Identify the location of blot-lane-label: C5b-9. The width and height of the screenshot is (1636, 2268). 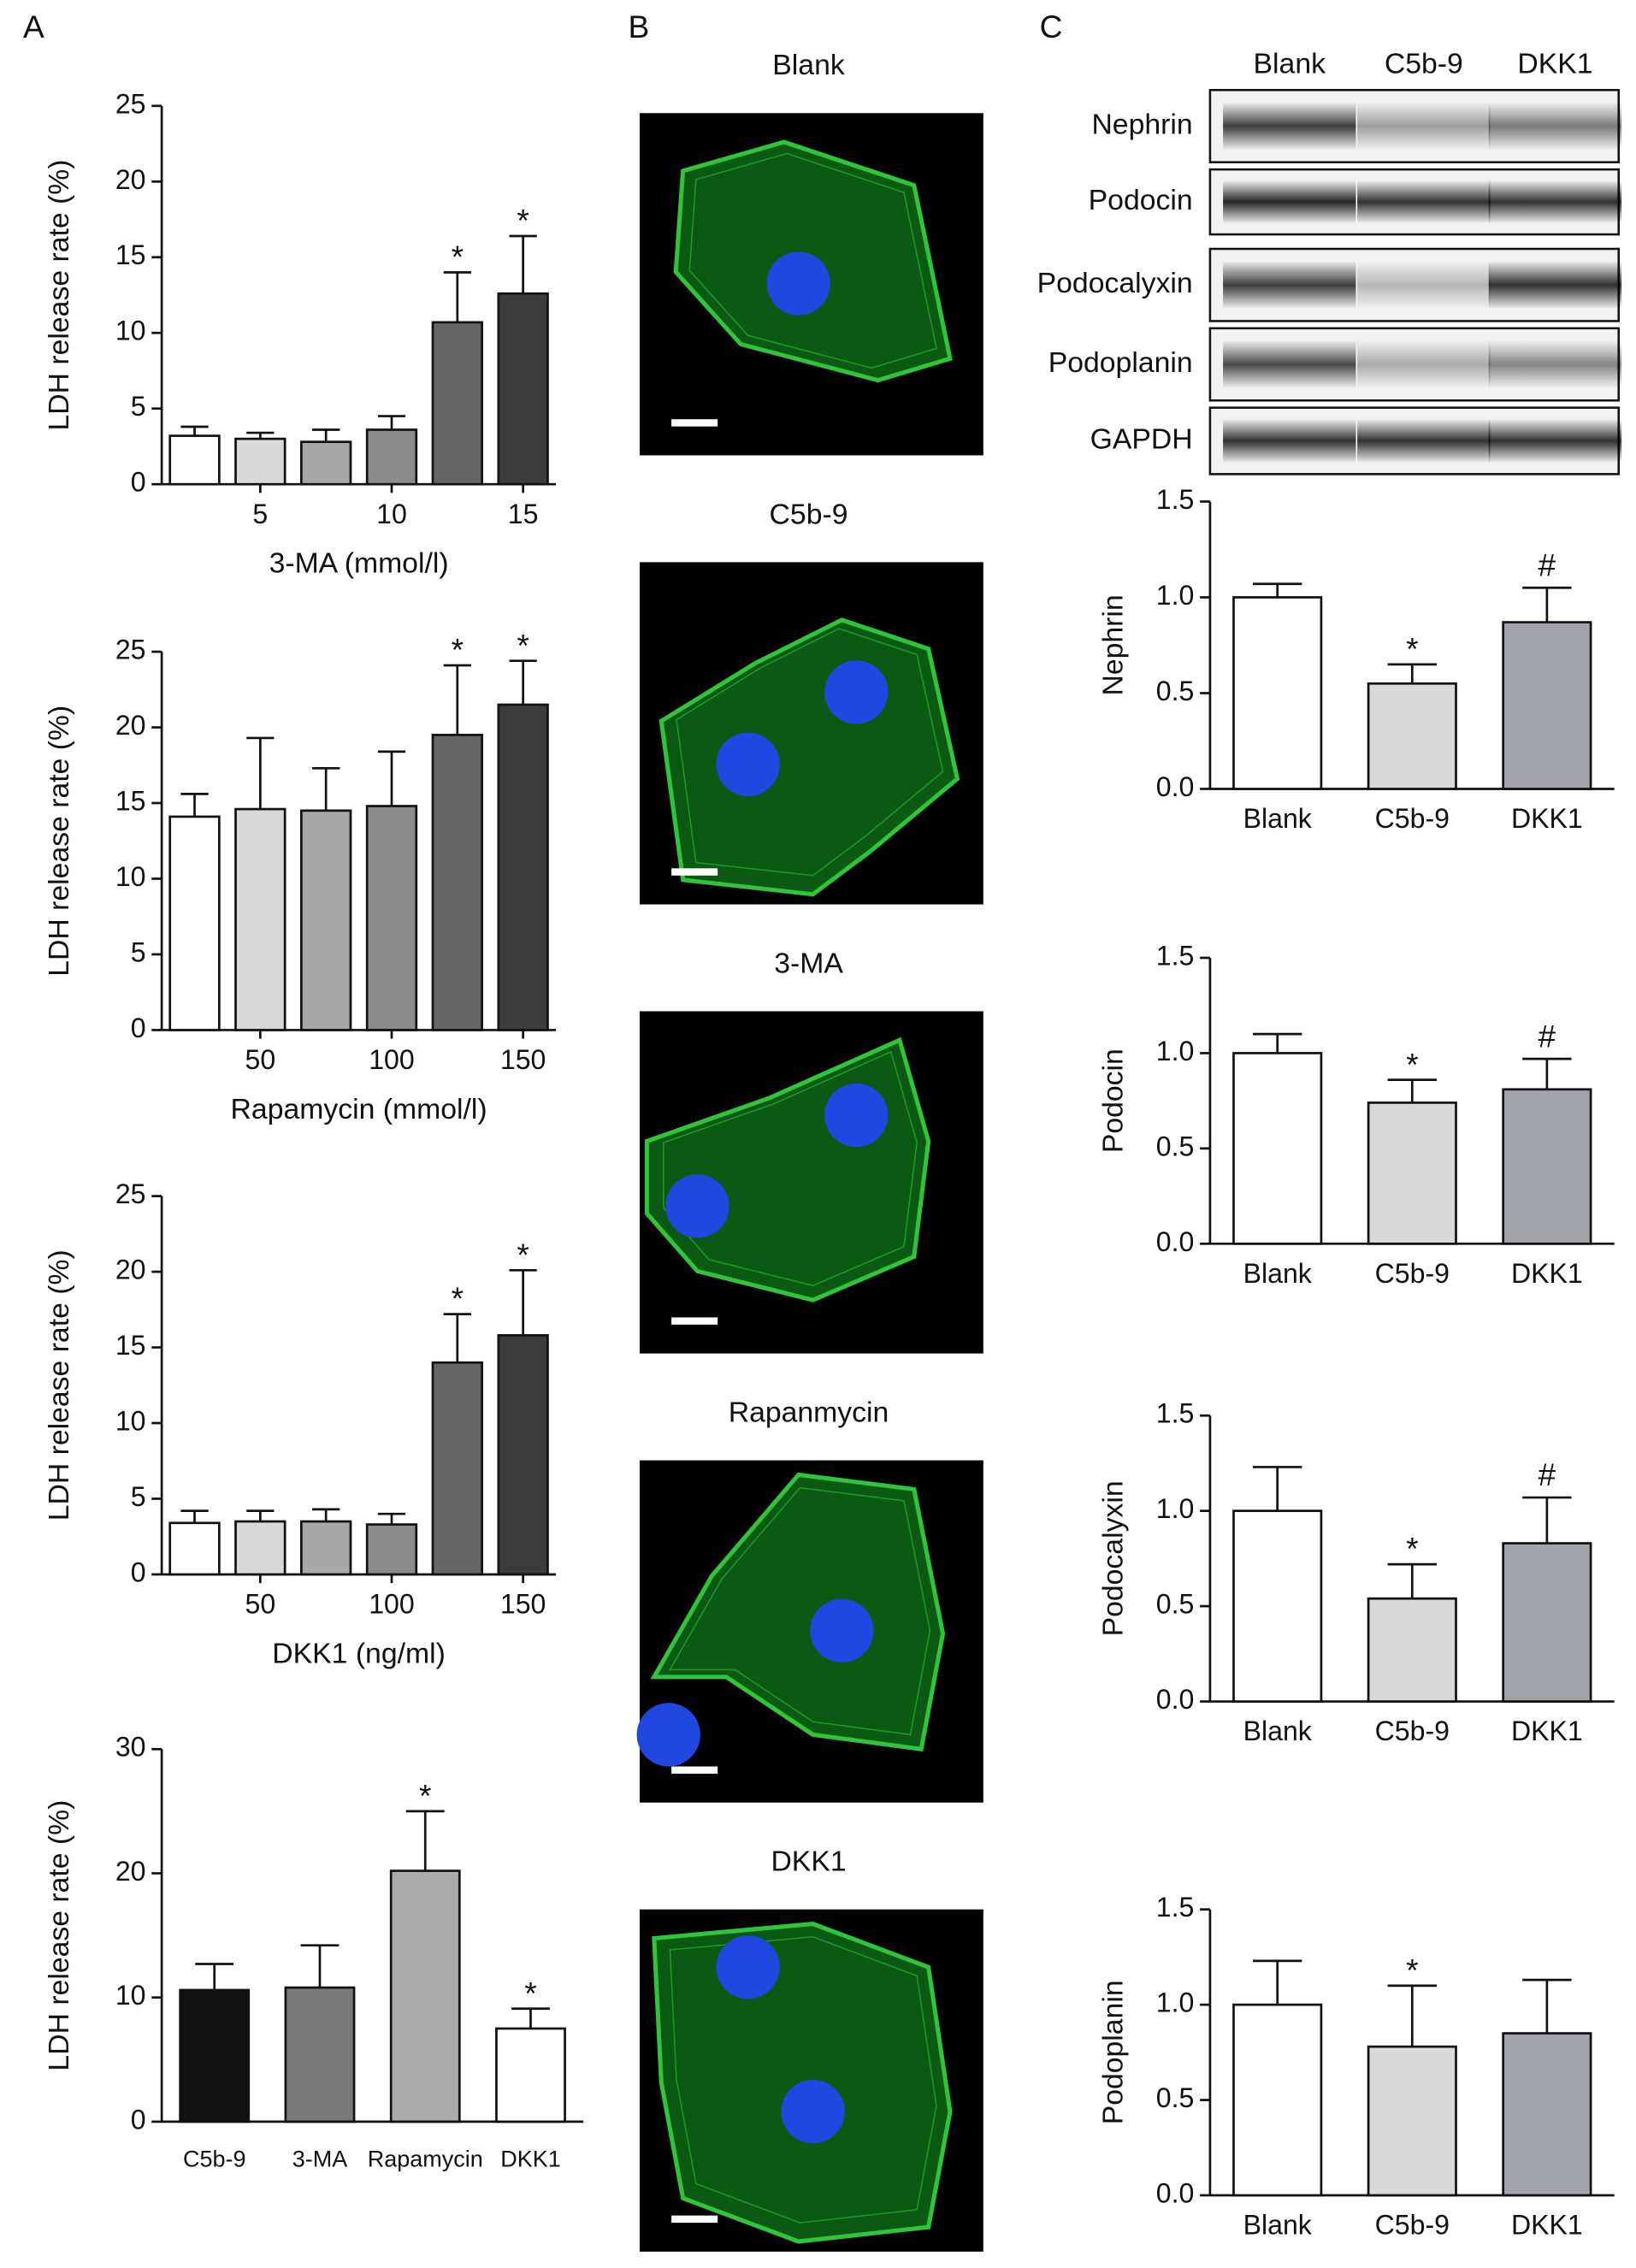
(1424, 63).